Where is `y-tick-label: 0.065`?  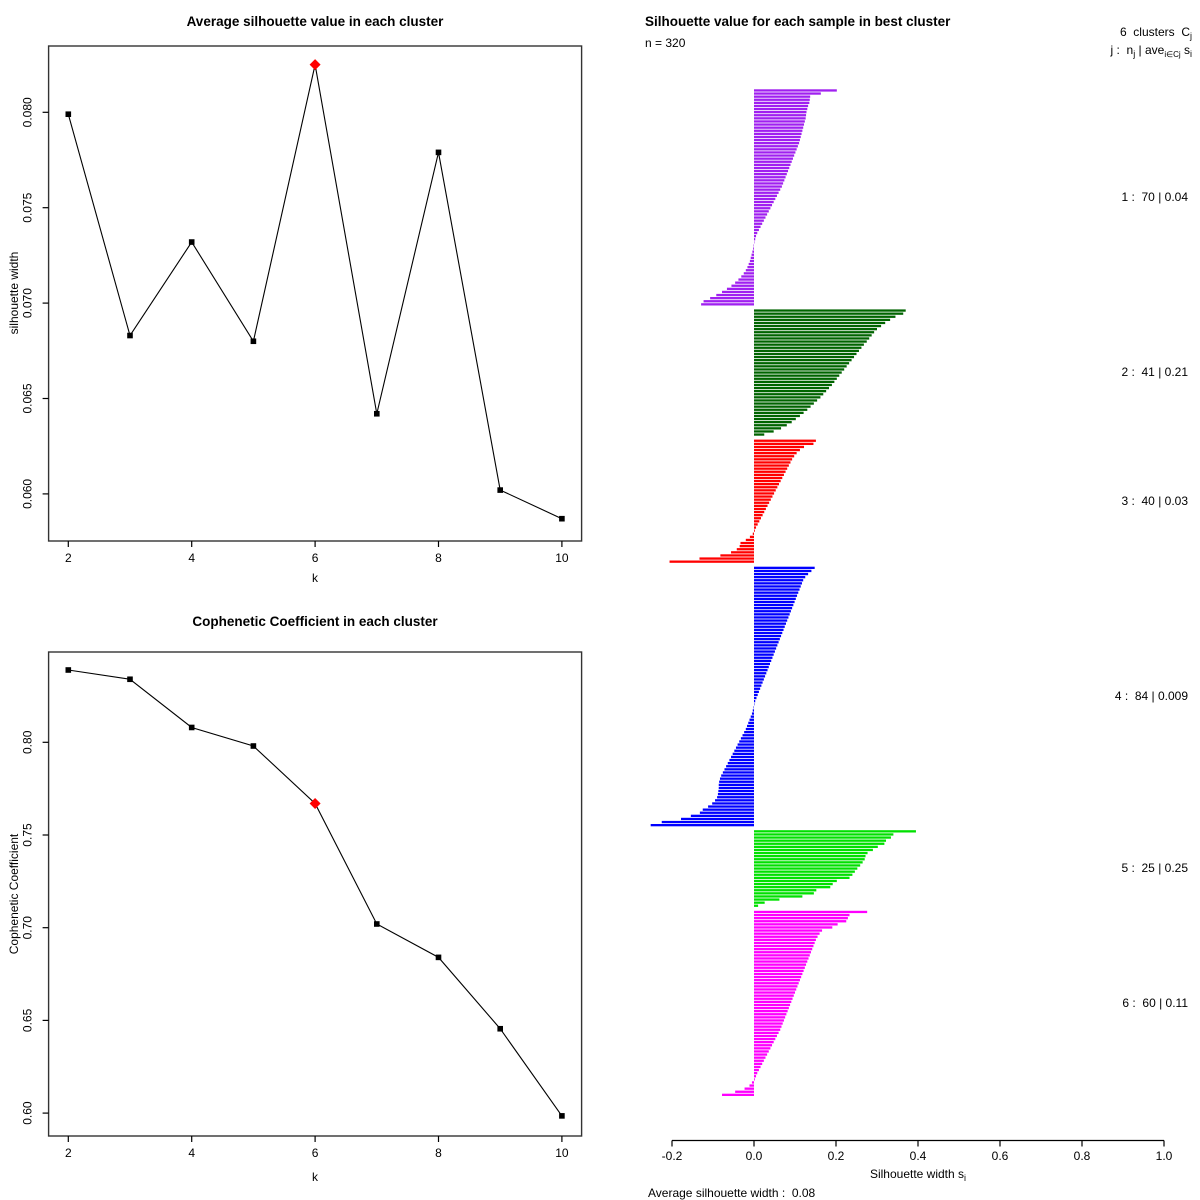 y-tick-label: 0.065 is located at coordinates (28, 398).